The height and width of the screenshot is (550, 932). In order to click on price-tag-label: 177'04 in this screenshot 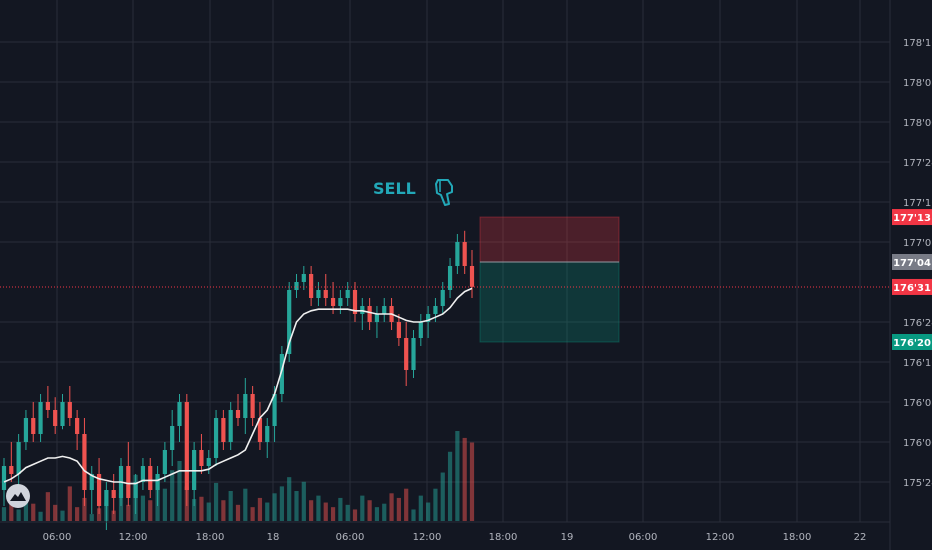, I will do `click(912, 263)`.